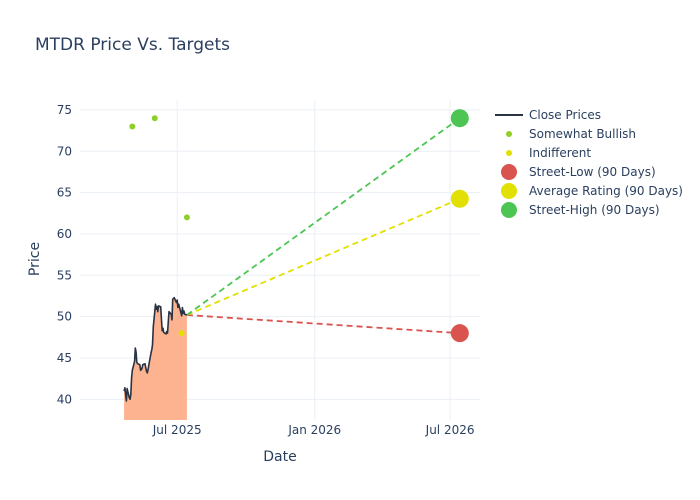  Describe the element at coordinates (459, 118) in the screenshot. I see `street-high-point` at that location.